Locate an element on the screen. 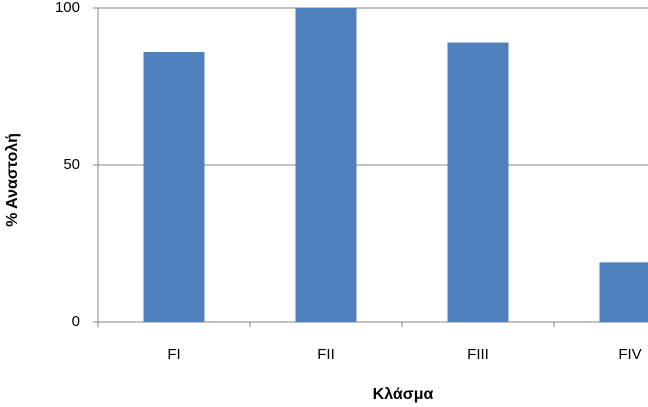 The image size is (648, 407). x-tick-label: FIV is located at coordinates (629, 354).